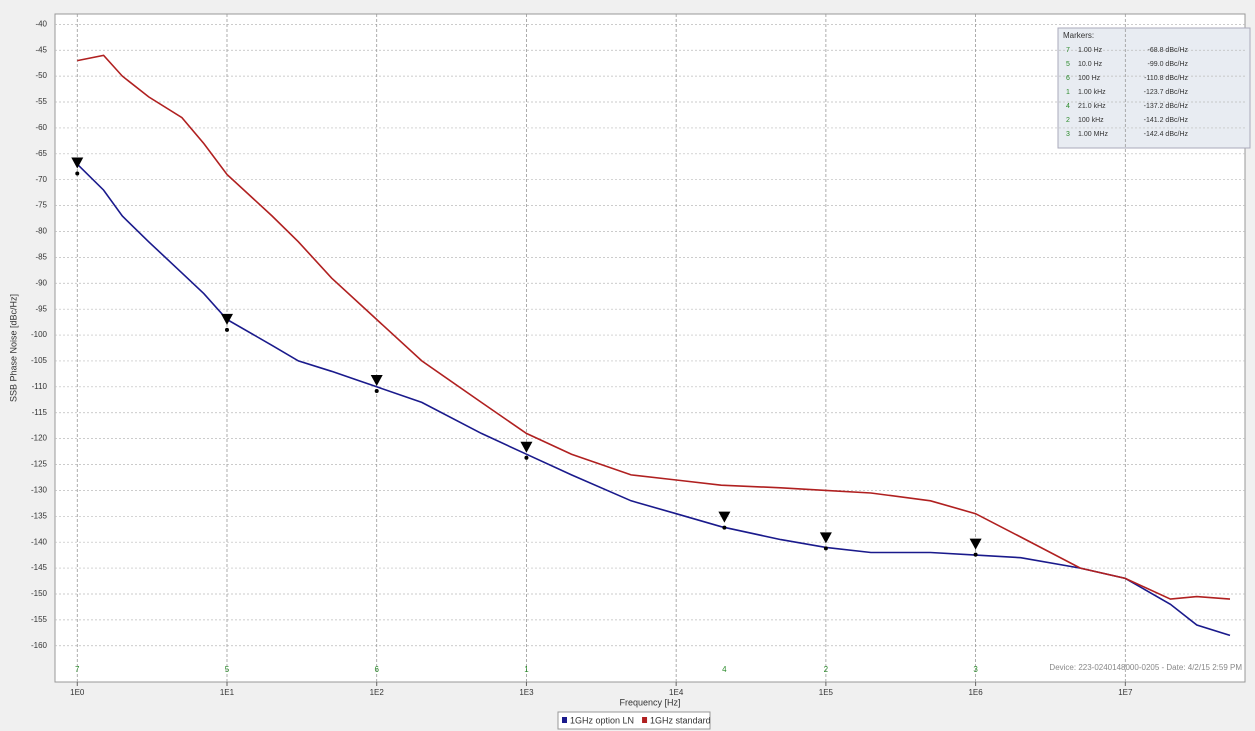 The image size is (1255, 731). I want to click on marker-id-axis: 2, so click(826, 669).